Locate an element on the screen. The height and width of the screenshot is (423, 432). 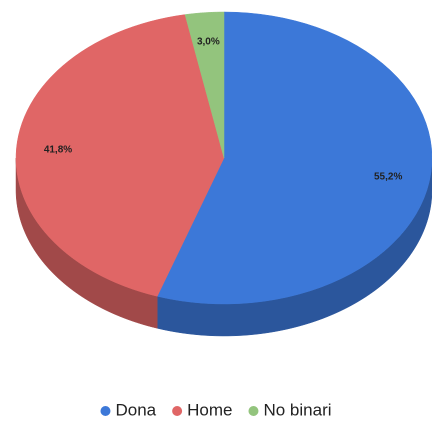
legend-label: No binari is located at coordinates (297, 409).